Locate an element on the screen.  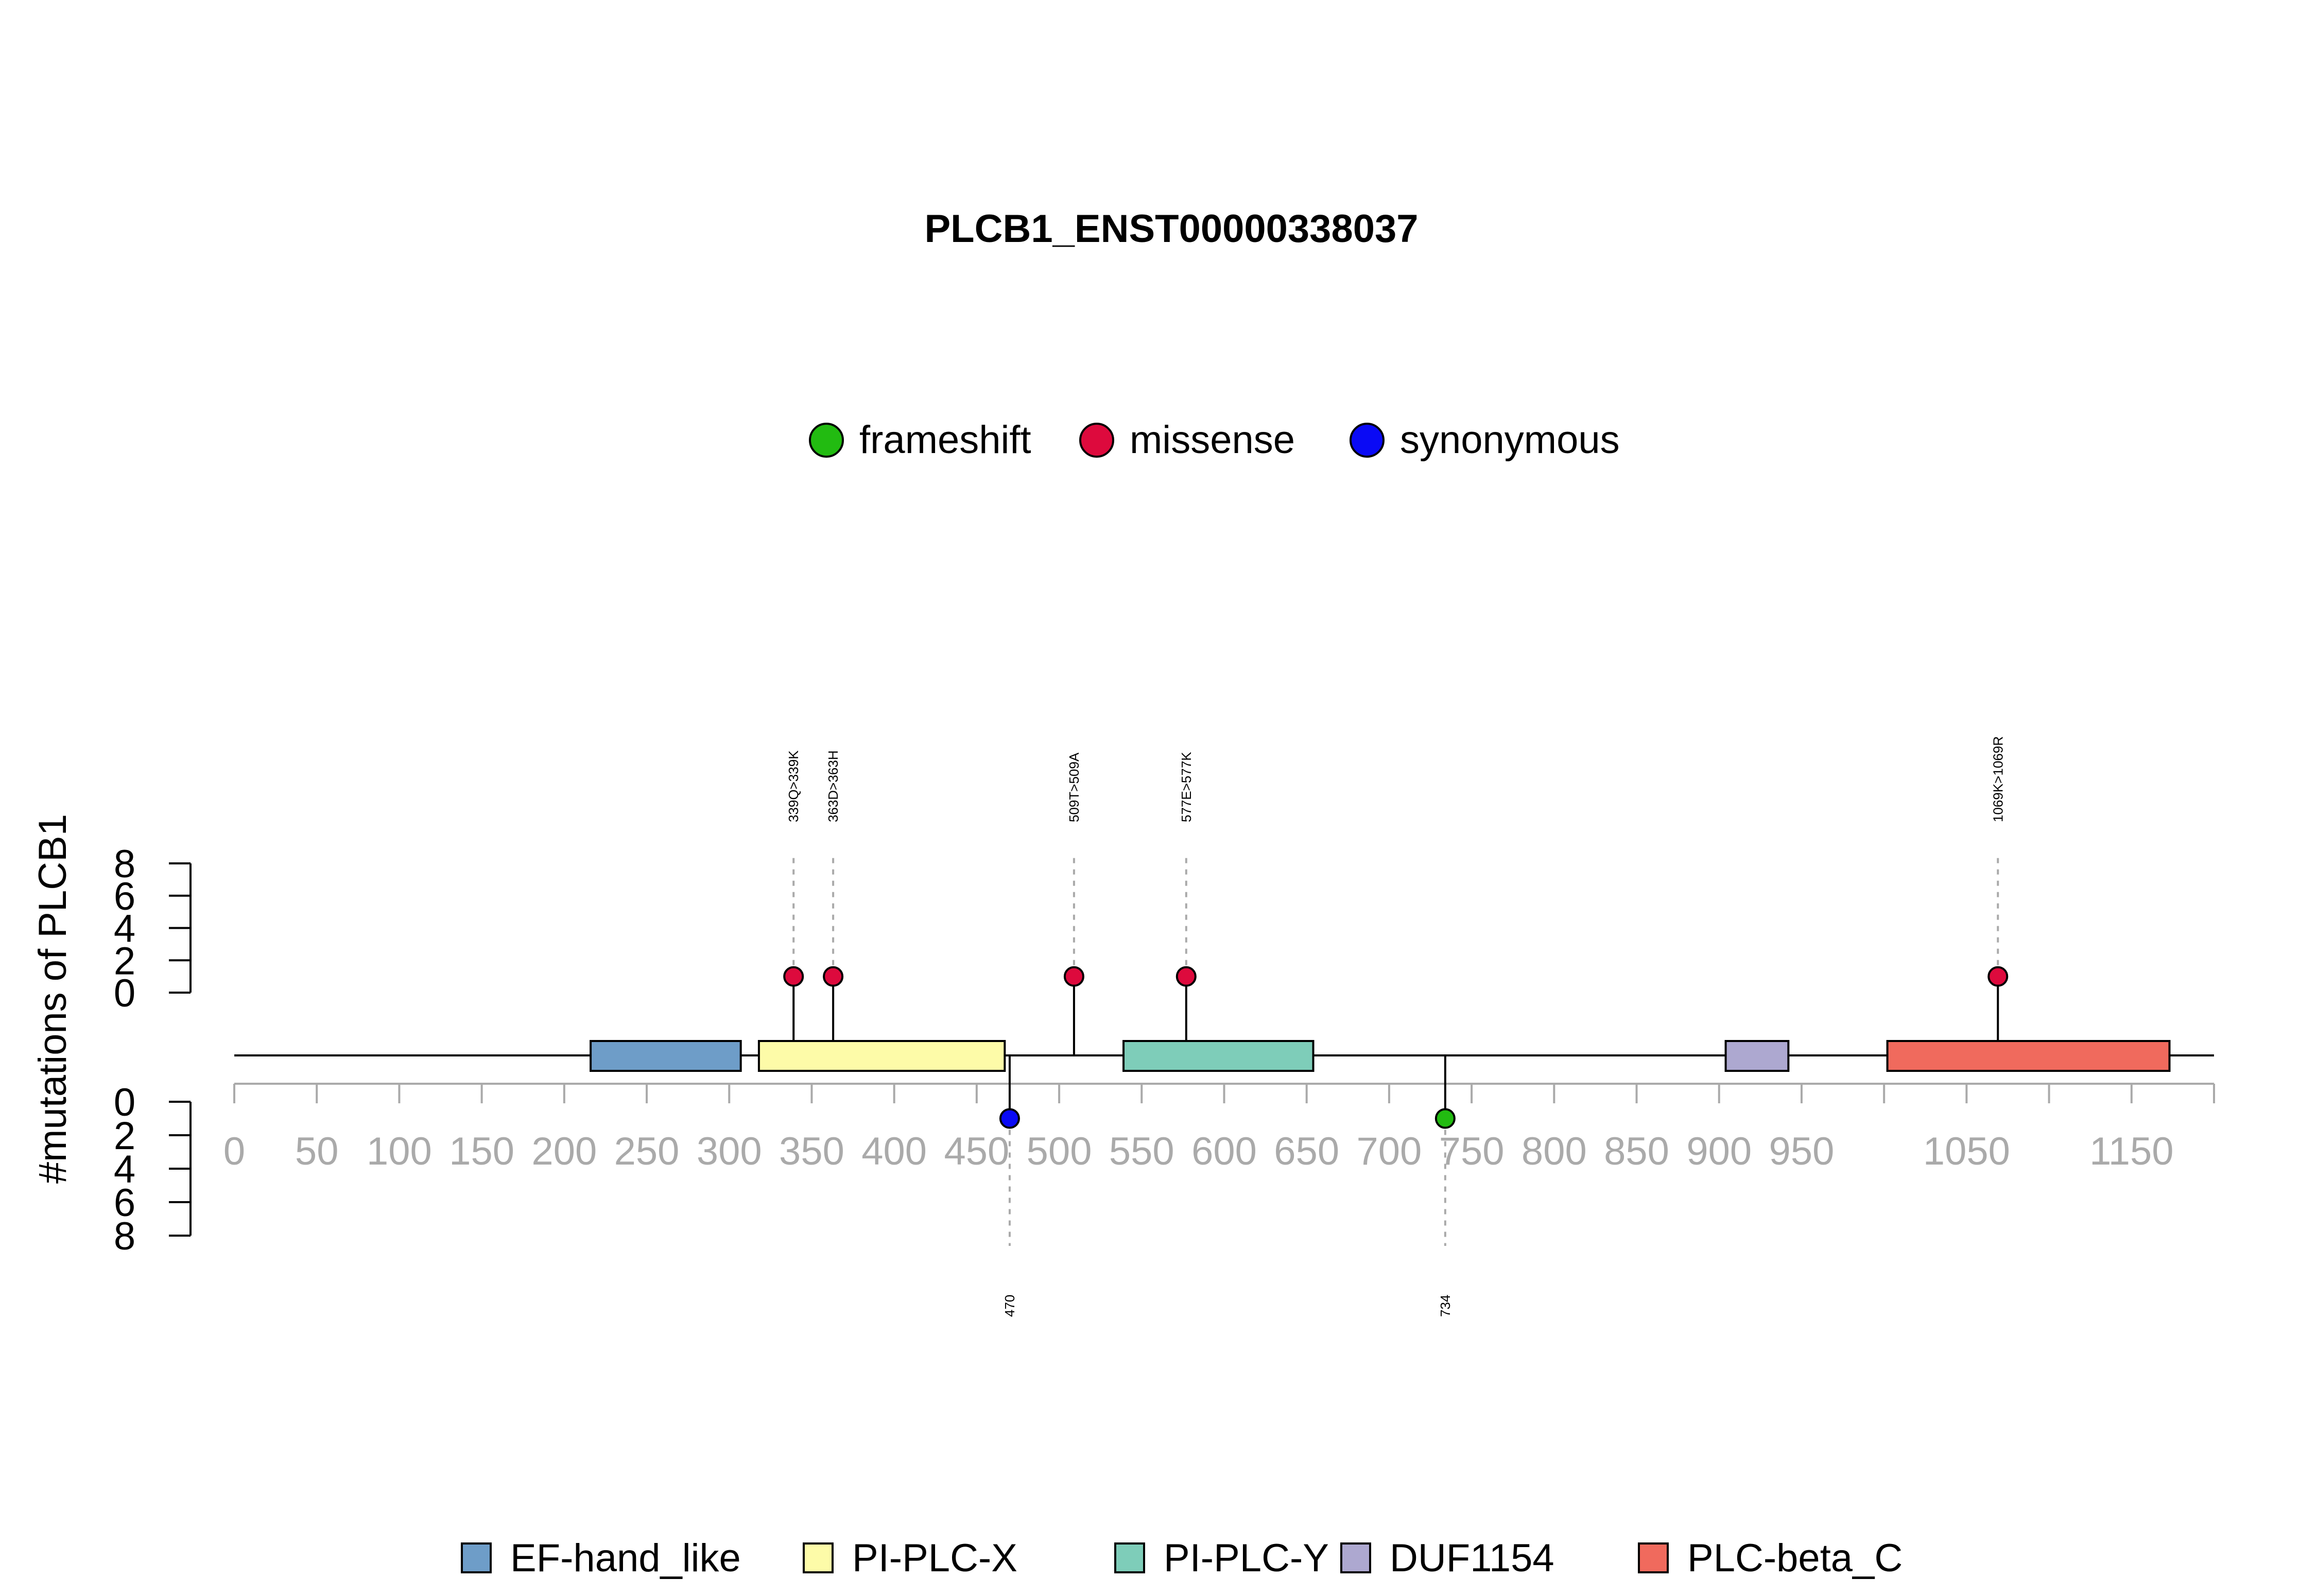
x-tick-label: 100 is located at coordinates (399, 1152).